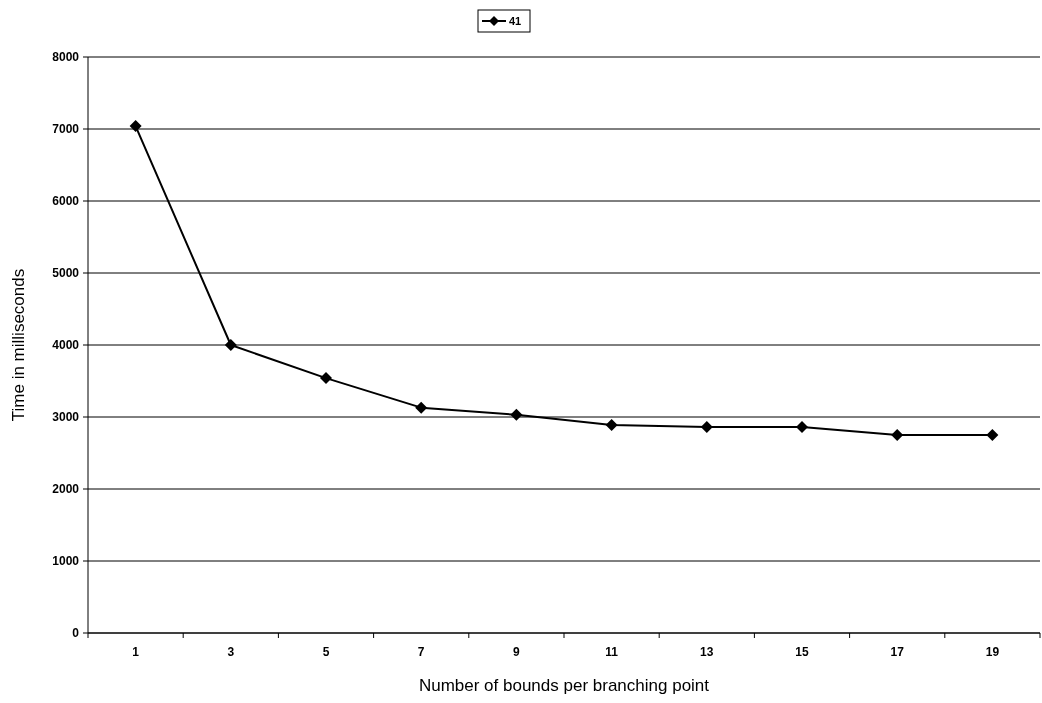 This screenshot has height=703, width=1042. I want to click on x-tick-label: 9, so click(517, 652).